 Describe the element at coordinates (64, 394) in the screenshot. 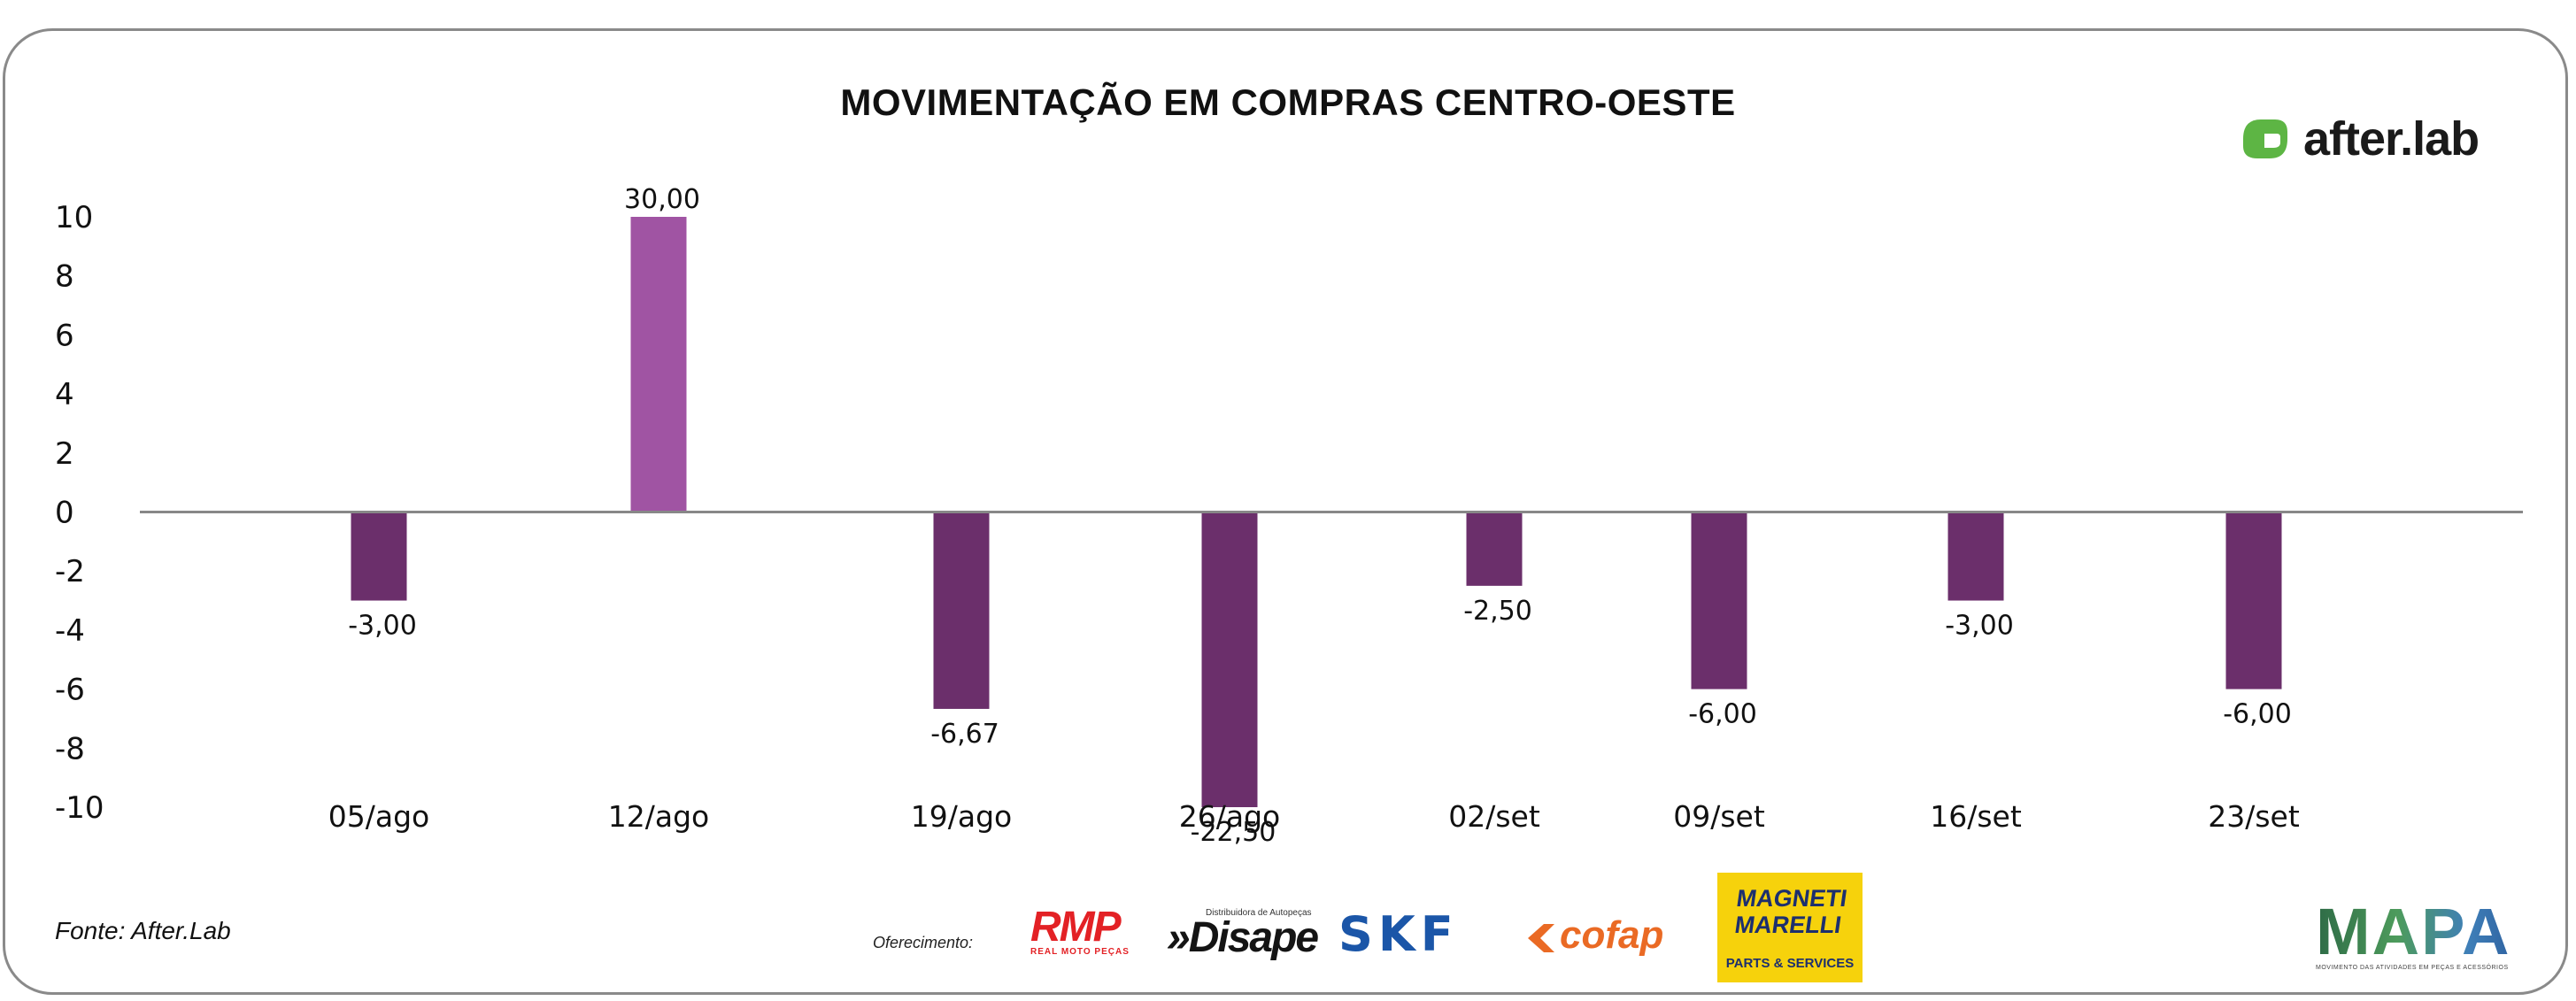

I see `y-tick-label: 4` at that location.